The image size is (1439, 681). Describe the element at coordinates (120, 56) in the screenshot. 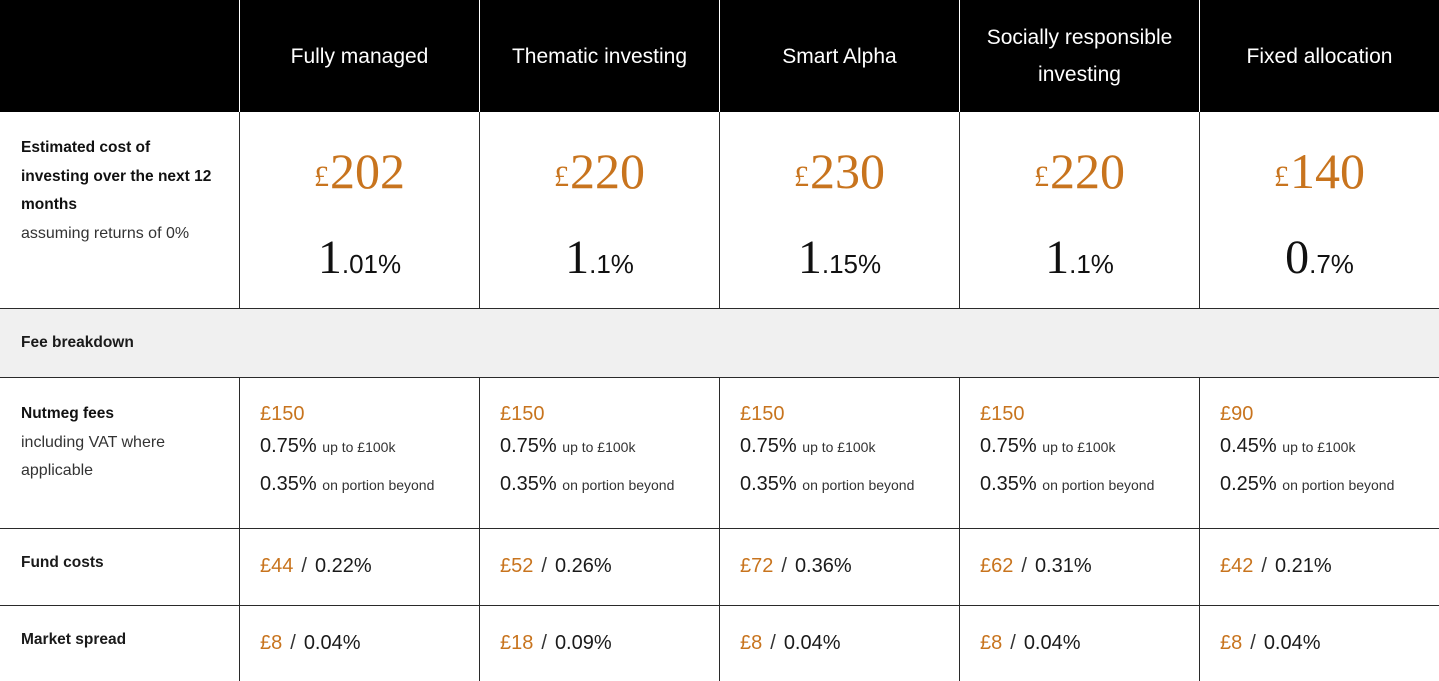

I see `header-corner` at that location.